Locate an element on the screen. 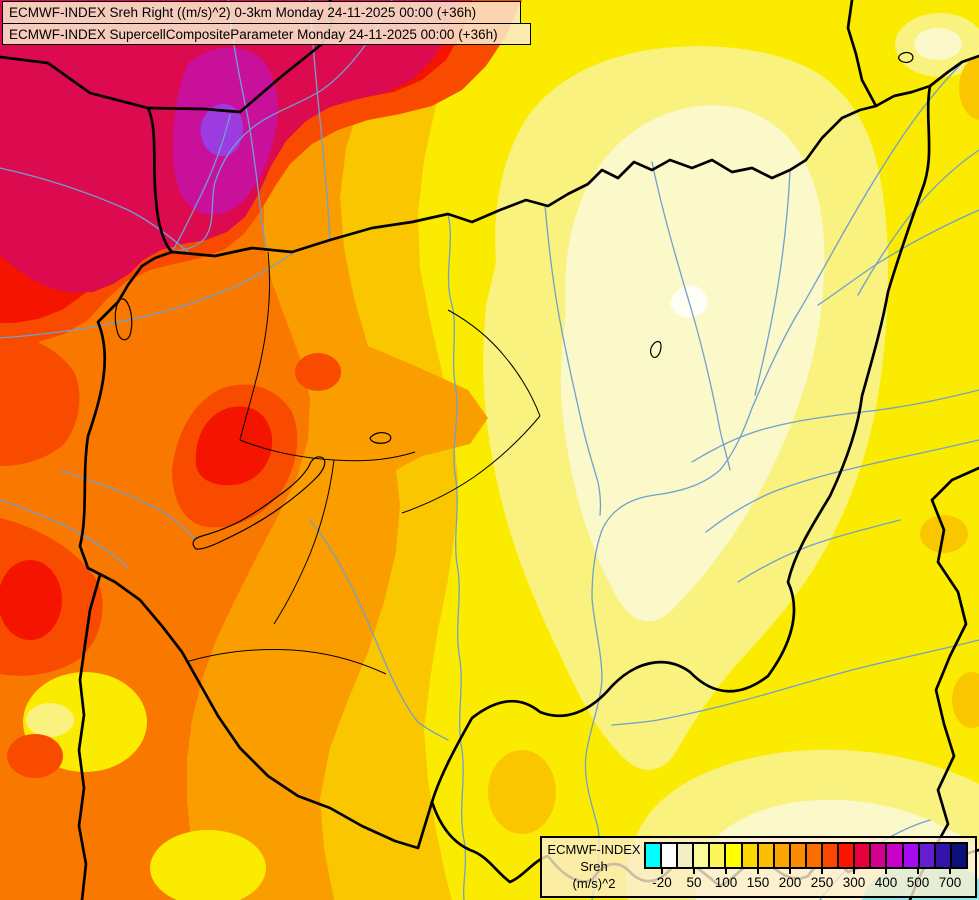 Image resolution: width=979 pixels, height=900 pixels. border-austria-hungary is located at coordinates (126, 399).